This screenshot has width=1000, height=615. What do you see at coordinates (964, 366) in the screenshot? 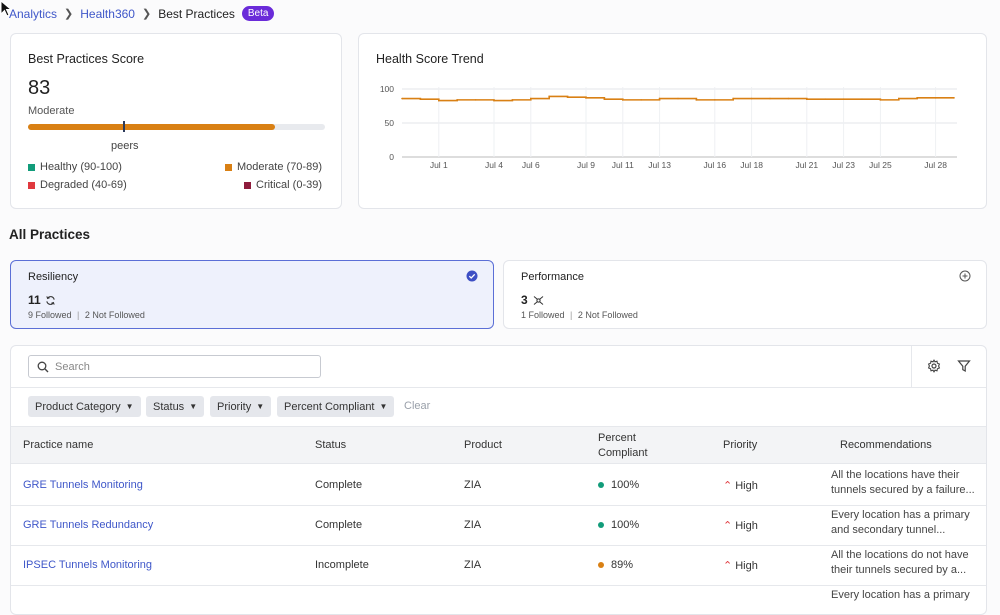
I see `filter-icon` at bounding box center [964, 366].